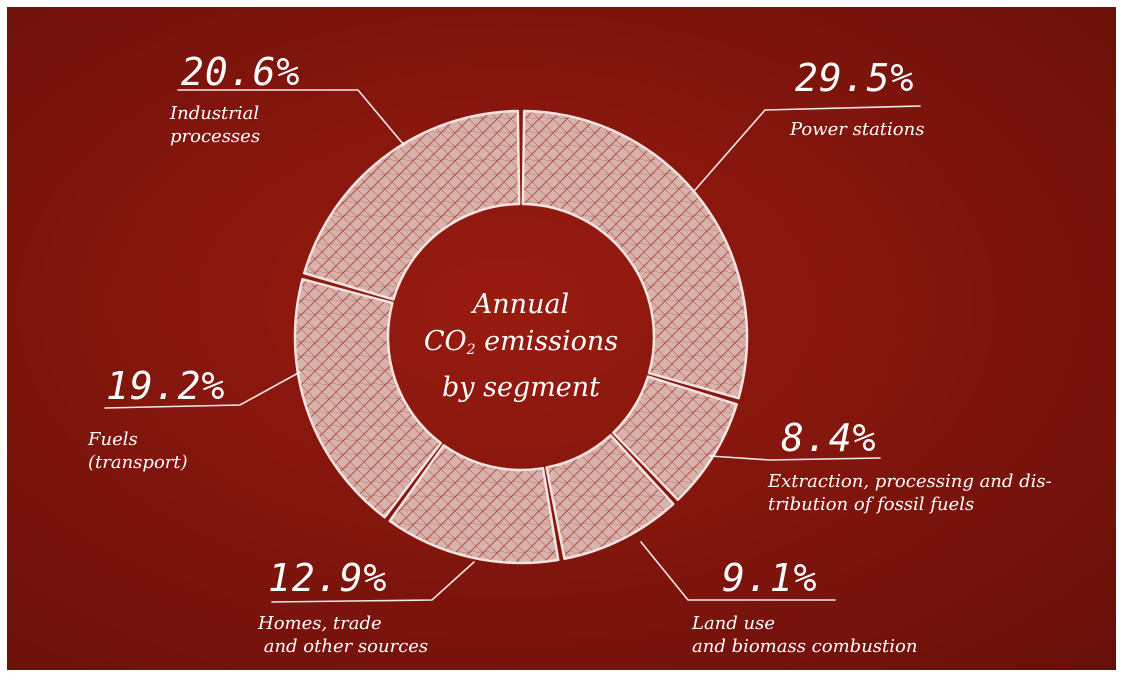  Describe the element at coordinates (675, 438) in the screenshot. I see `slice-extraction` at that location.